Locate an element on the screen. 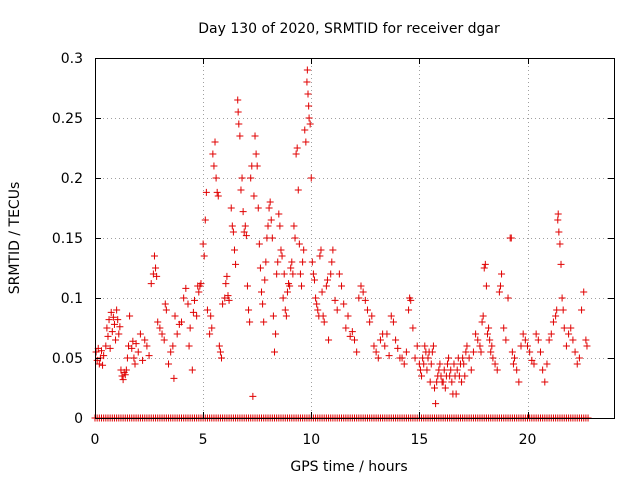  x-tick-label: 0 is located at coordinates (95, 440).